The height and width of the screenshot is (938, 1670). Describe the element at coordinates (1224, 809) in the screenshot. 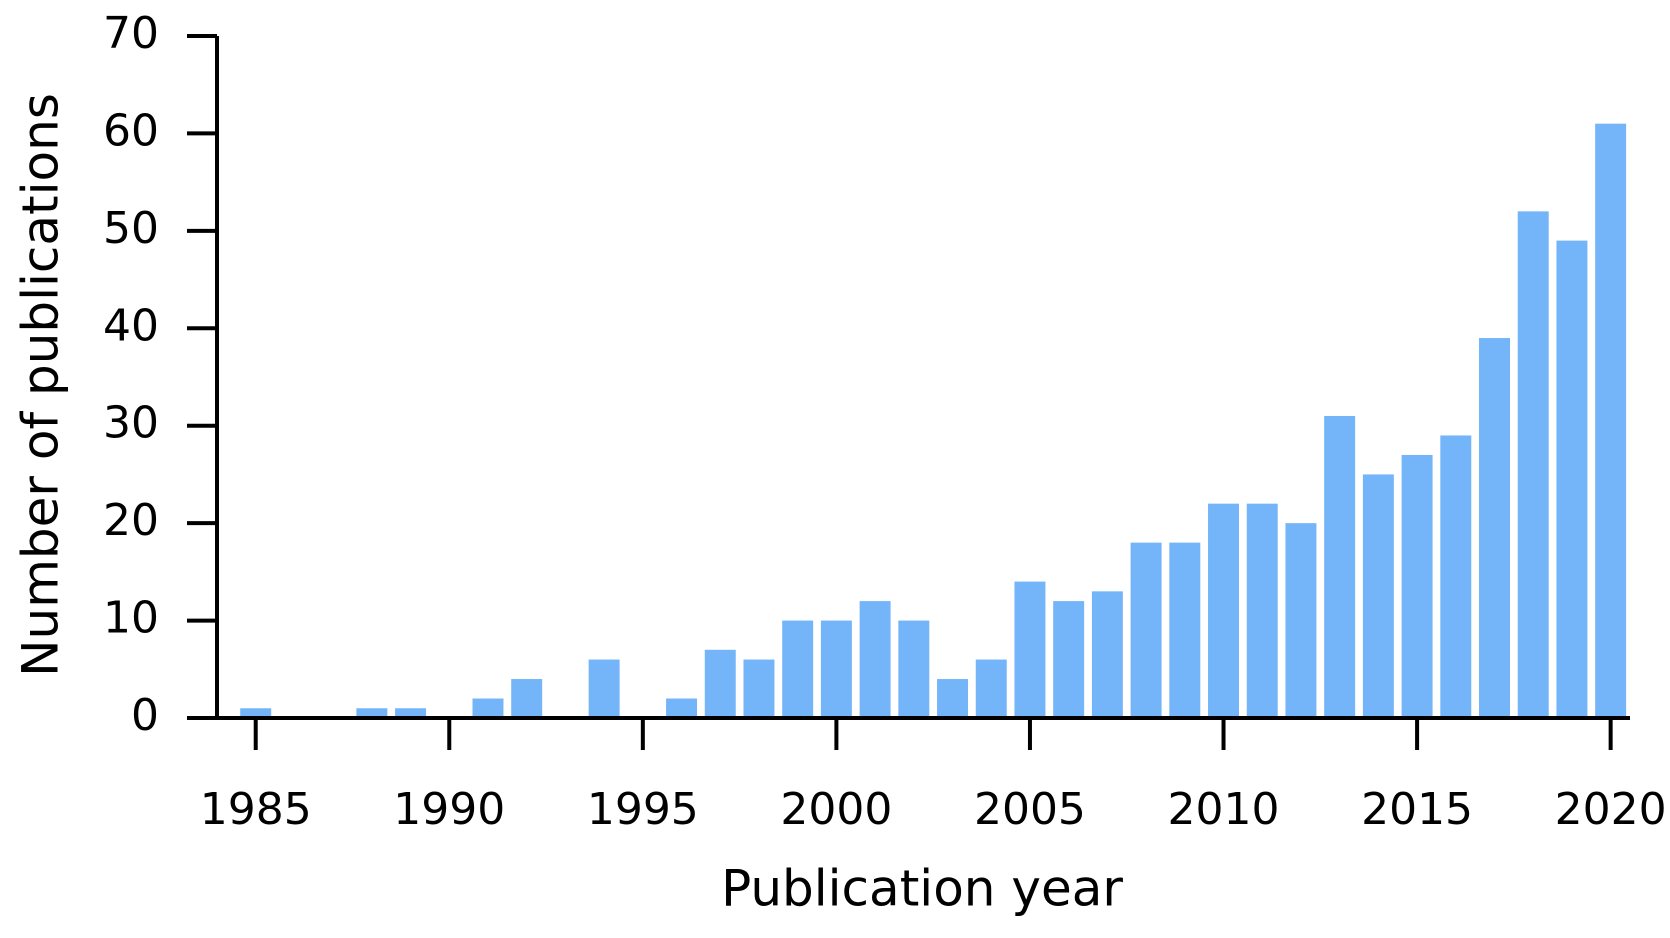

I see `x-tick-label: 2010` at that location.